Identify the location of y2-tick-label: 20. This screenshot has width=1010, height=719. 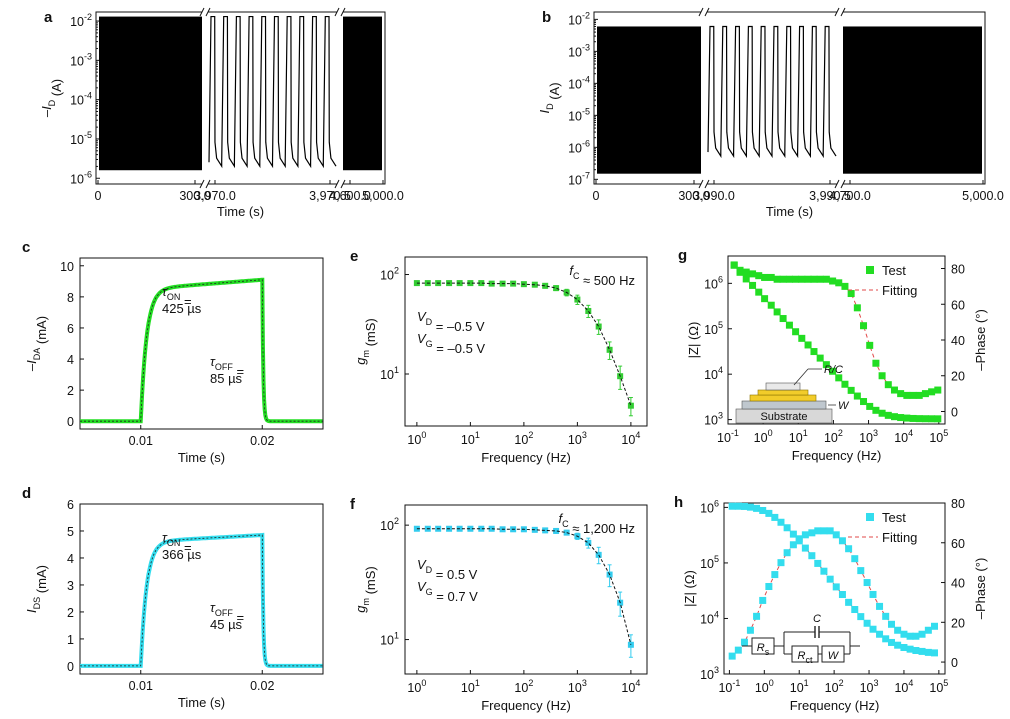
(958, 377).